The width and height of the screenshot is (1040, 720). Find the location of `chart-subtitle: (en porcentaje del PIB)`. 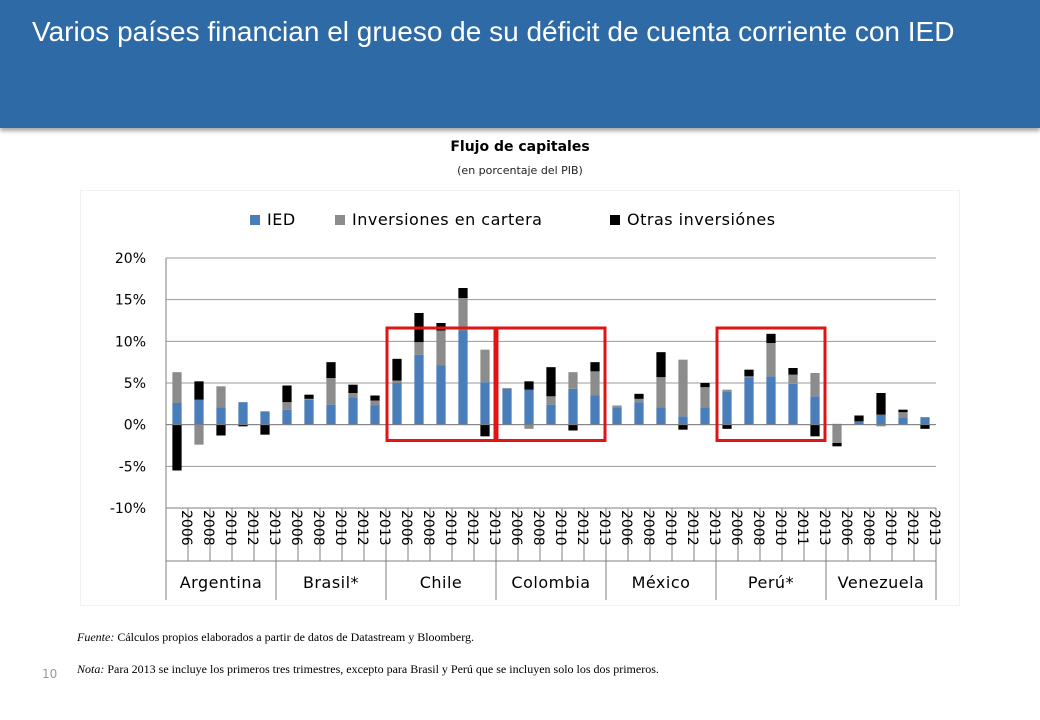

chart-subtitle: (en porcentaje del PIB) is located at coordinates (520, 170).